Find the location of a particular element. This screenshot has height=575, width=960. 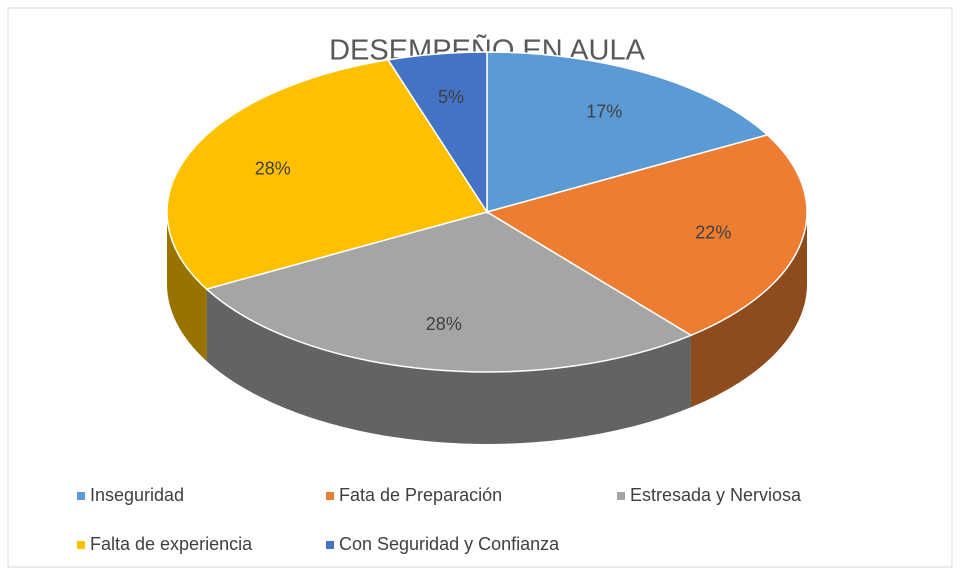

legend-label: Inseguridad is located at coordinates (137, 495).